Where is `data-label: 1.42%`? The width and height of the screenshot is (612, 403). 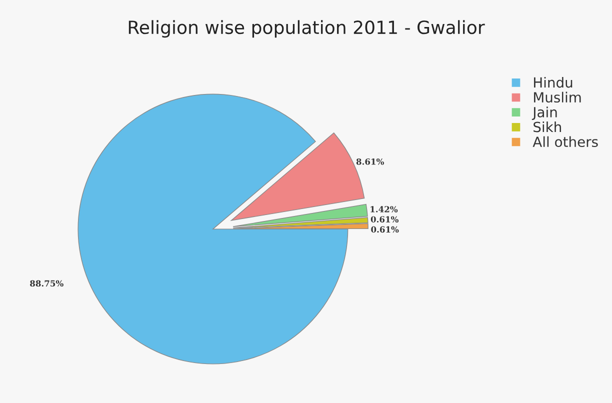 data-label: 1.42% is located at coordinates (384, 209).